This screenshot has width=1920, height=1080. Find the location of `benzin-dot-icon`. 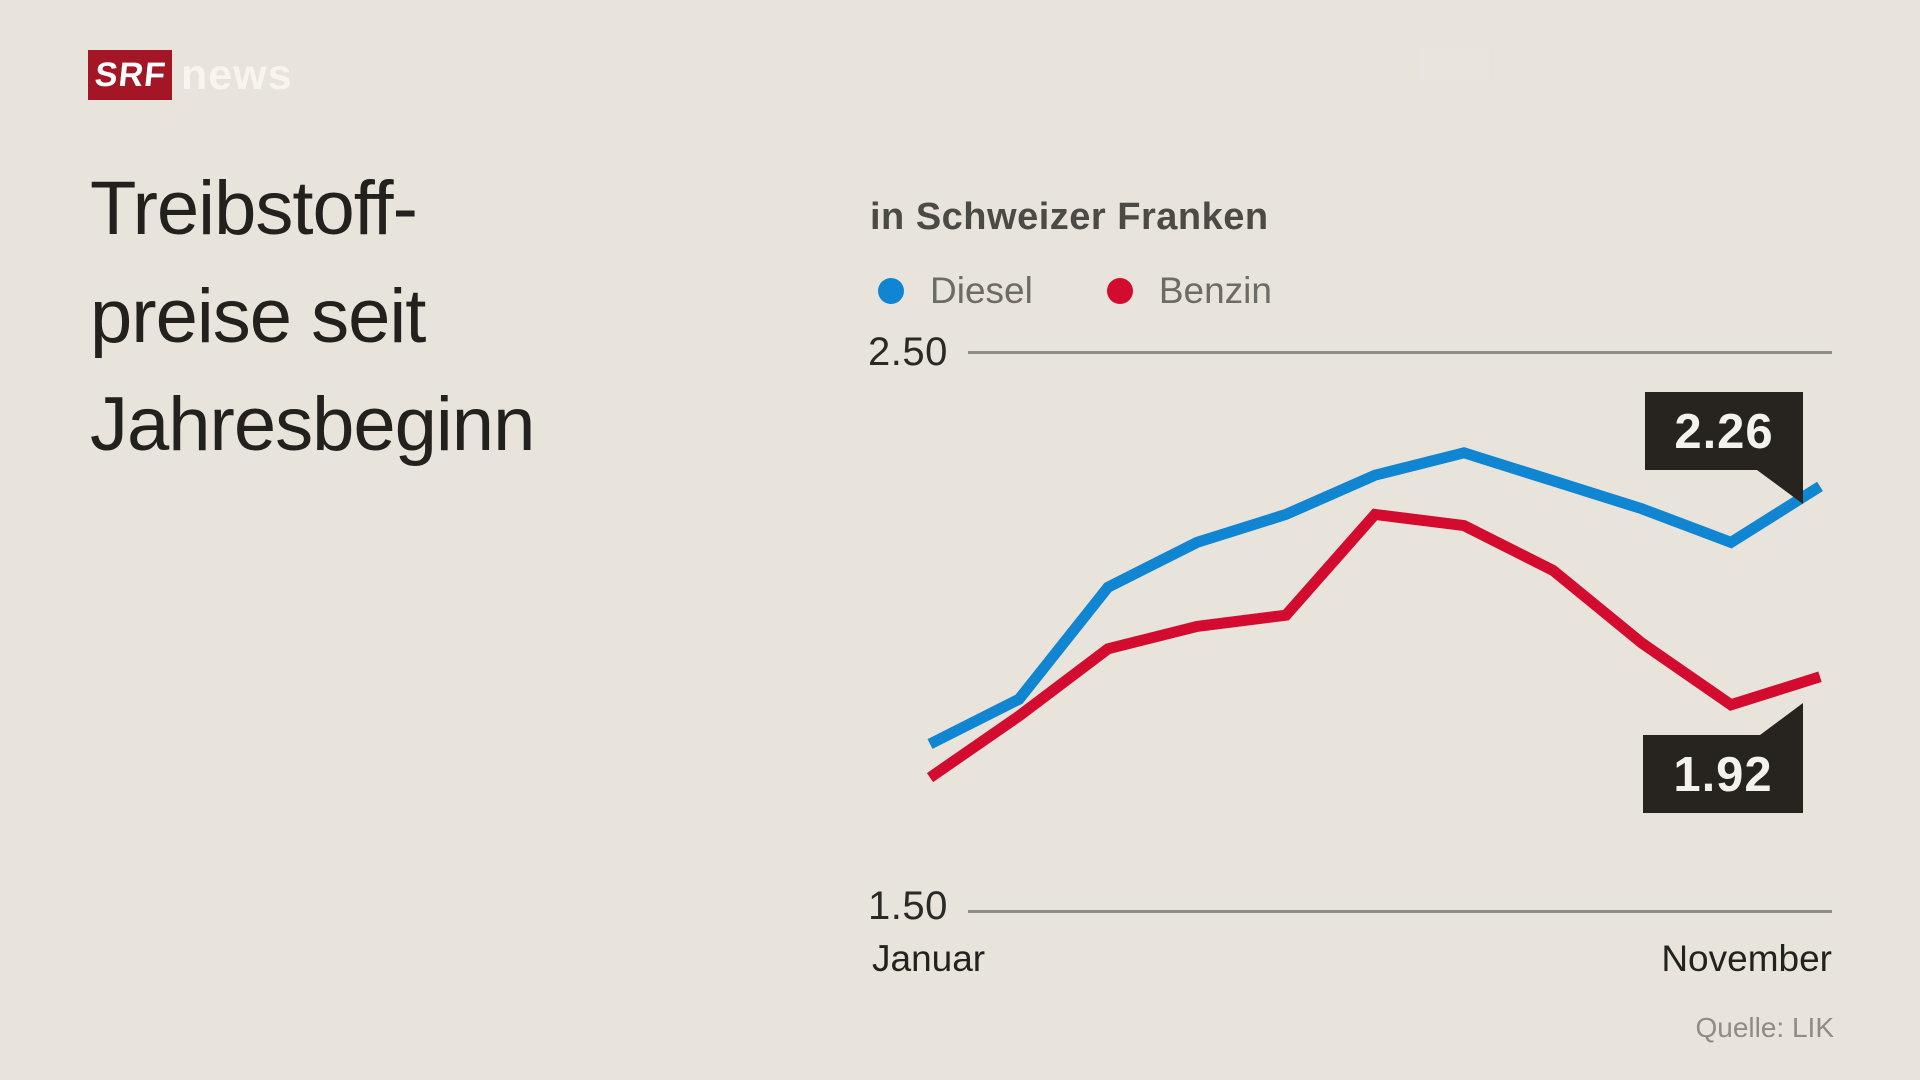

benzin-dot-icon is located at coordinates (1119, 291).